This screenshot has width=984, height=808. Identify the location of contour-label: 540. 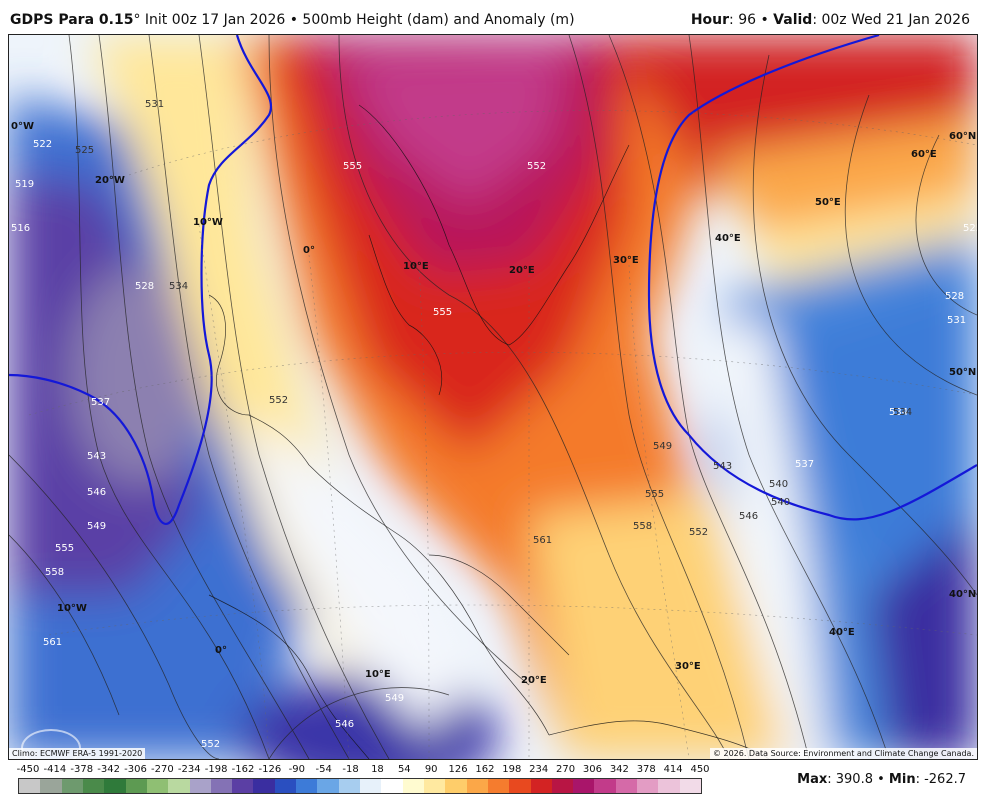
(778, 484).